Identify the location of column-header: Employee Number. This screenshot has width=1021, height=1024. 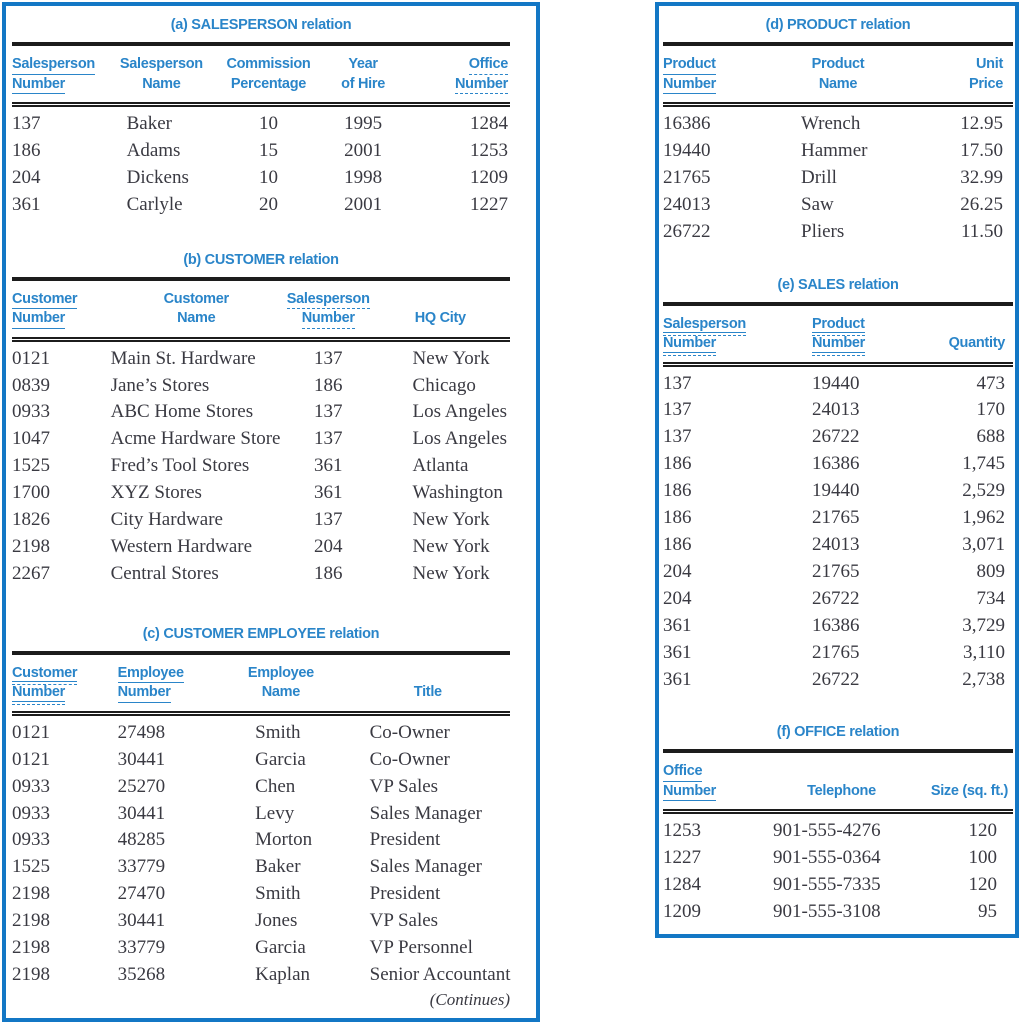
(161, 683).